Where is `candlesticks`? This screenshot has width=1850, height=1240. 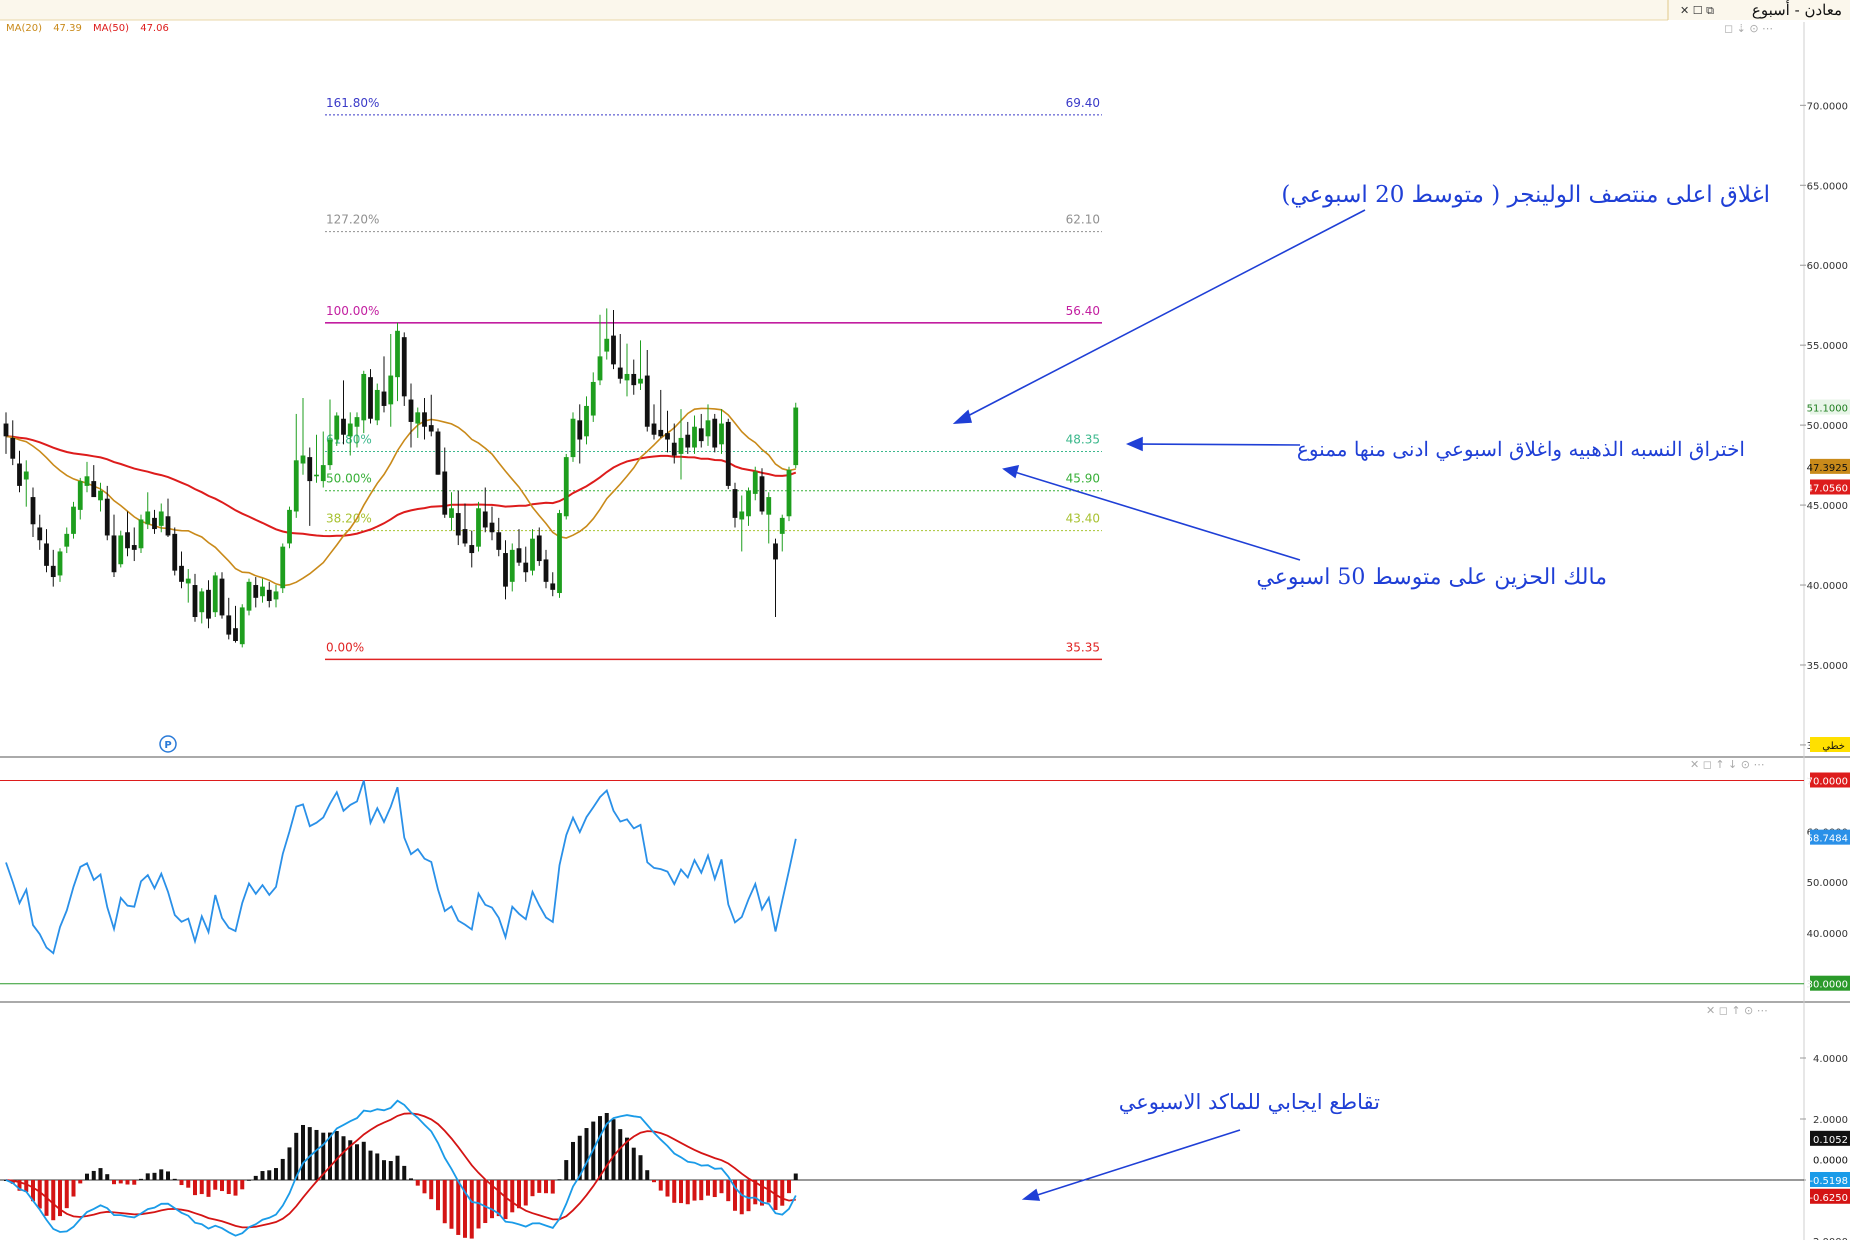
candlesticks is located at coordinates (401, 478).